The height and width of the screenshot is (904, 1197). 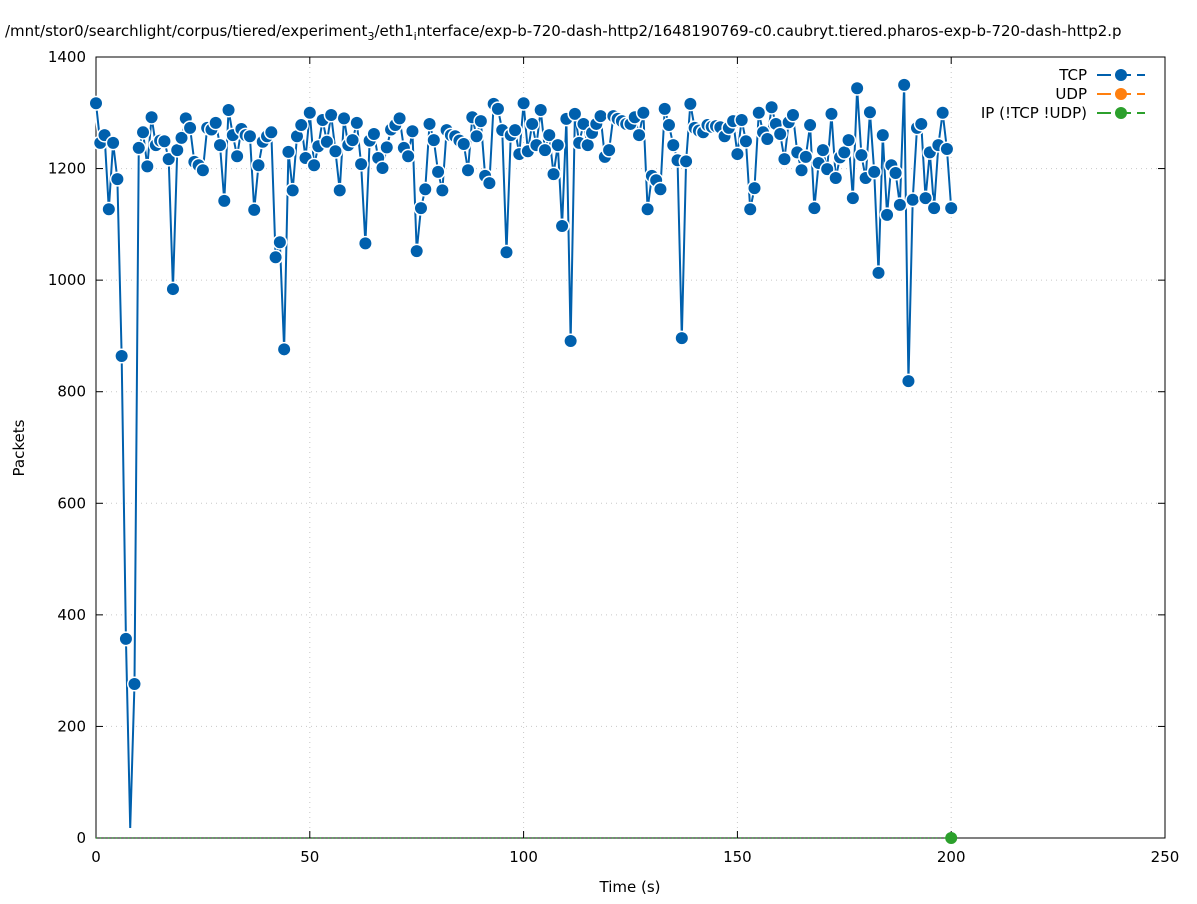 I want to click on x-tick-label: 0, so click(x=96, y=857).